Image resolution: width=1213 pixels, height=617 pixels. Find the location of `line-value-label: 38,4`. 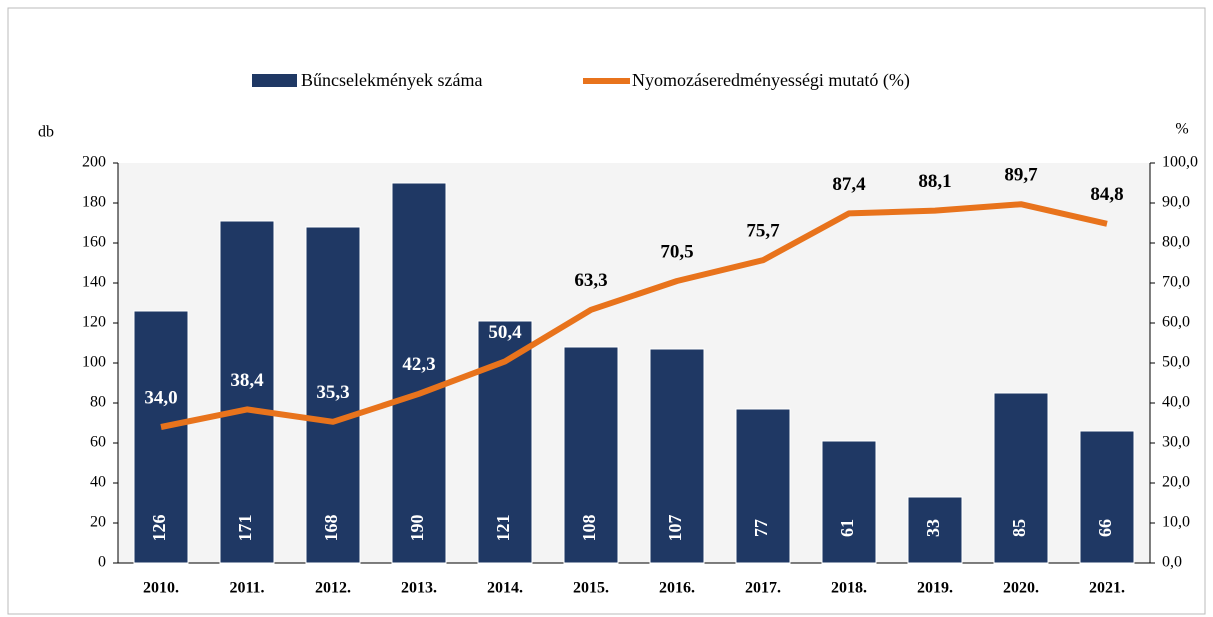

line-value-label: 38,4 is located at coordinates (247, 380).